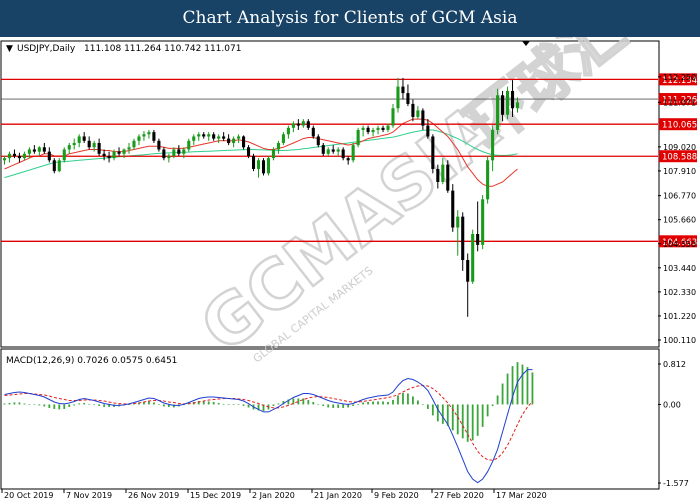 The image size is (700, 504). What do you see at coordinates (28, 495) in the screenshot?
I see `x-tick-label: 20 Oct 2019` at bounding box center [28, 495].